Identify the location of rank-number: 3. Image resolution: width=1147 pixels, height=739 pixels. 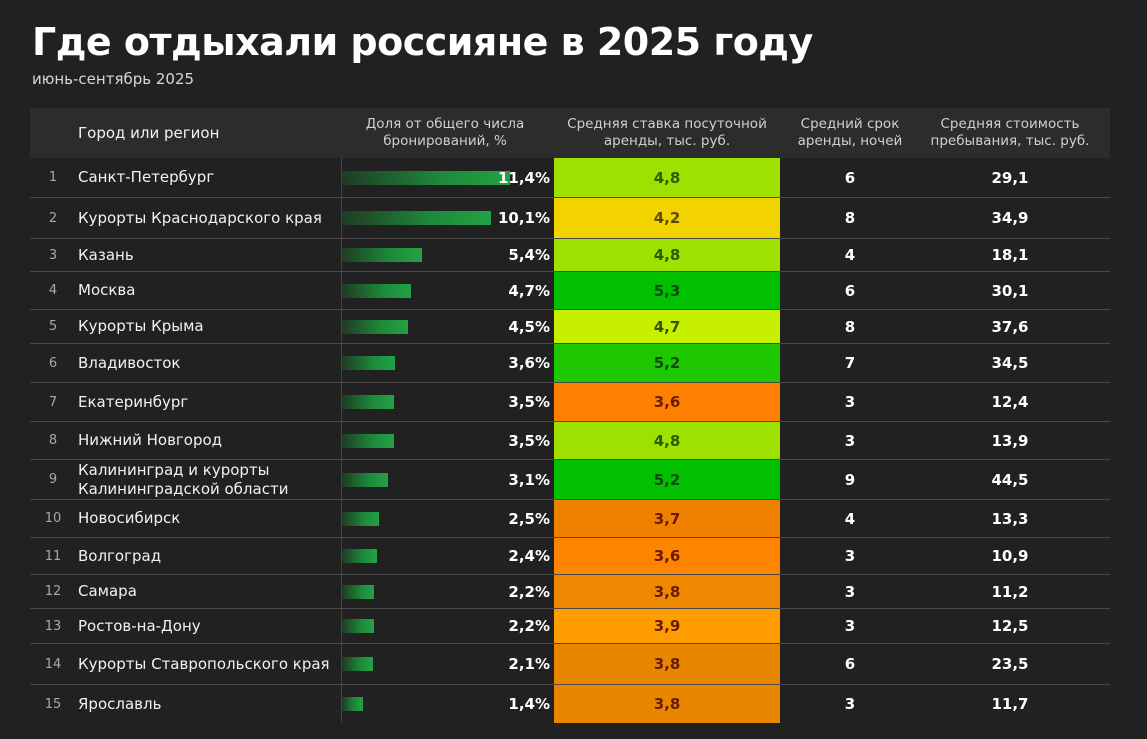
(53, 255).